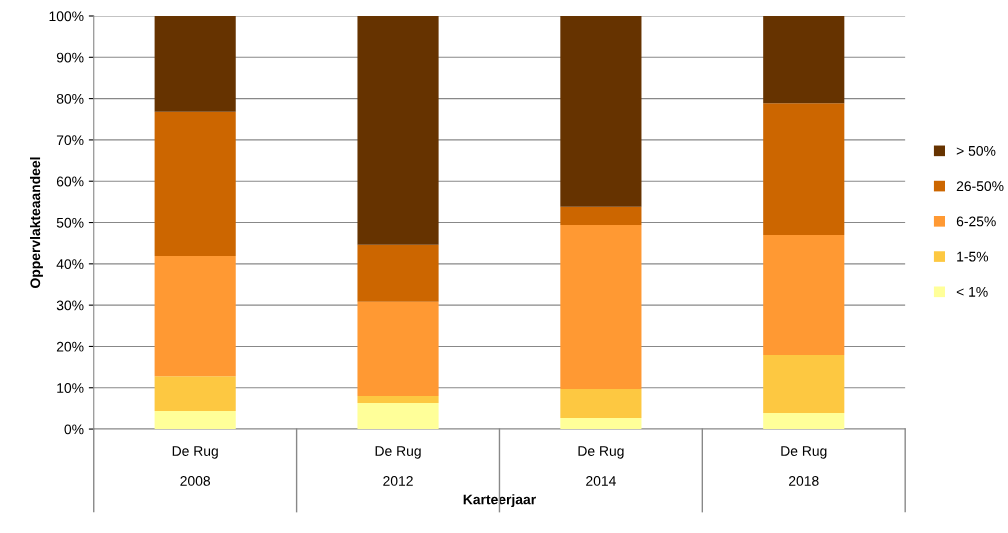 The image size is (1008, 533). Describe the element at coordinates (976, 150) in the screenshot. I see `legend-label: > 50%` at that location.